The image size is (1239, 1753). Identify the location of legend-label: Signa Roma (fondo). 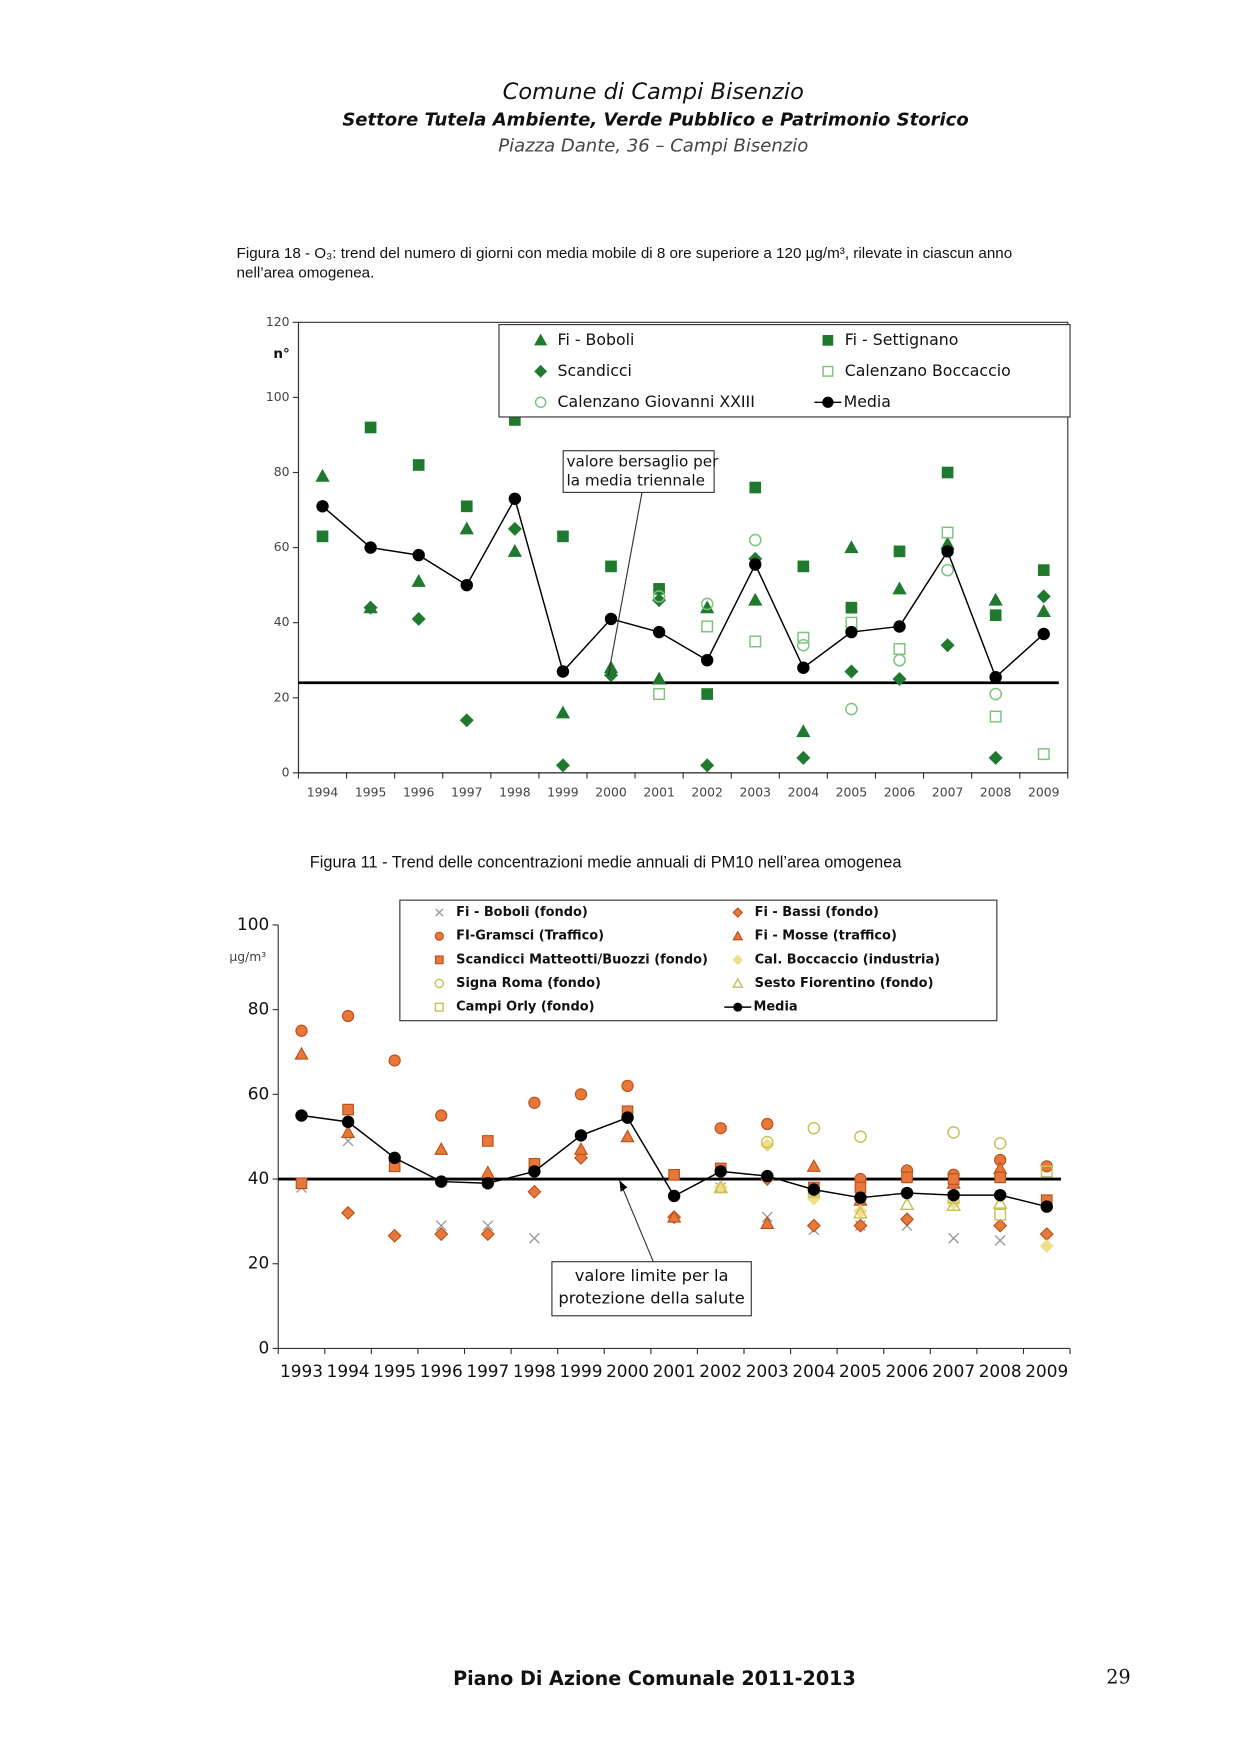
(528, 983).